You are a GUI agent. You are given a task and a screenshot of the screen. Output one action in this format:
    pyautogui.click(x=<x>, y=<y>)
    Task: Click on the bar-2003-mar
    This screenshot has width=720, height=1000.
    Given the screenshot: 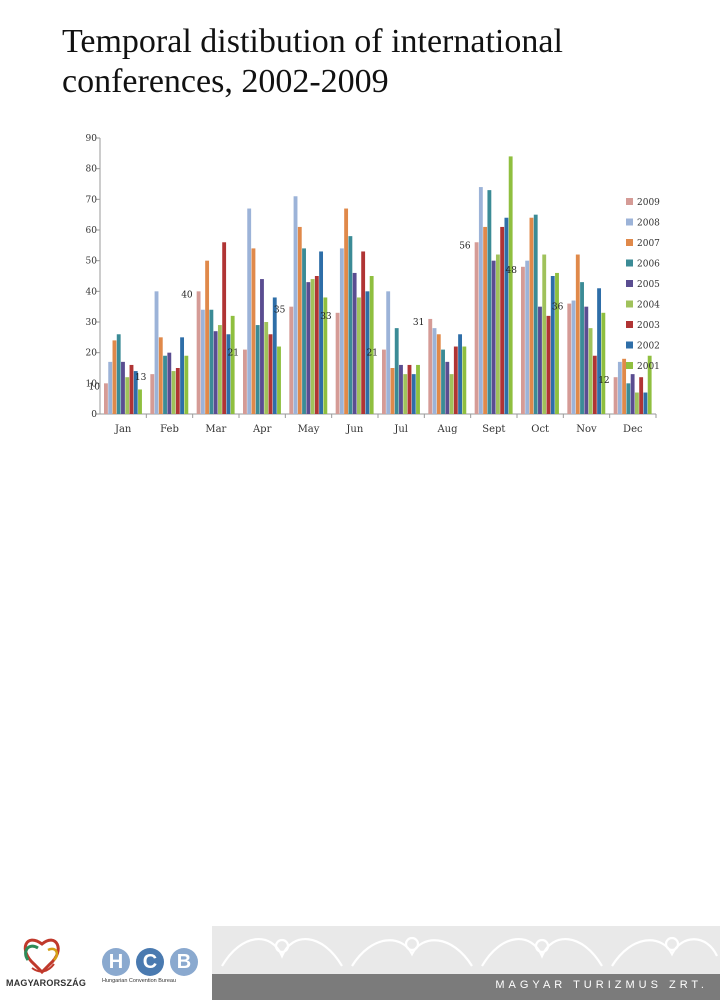 What is the action you would take?
    pyautogui.click(x=224, y=328)
    